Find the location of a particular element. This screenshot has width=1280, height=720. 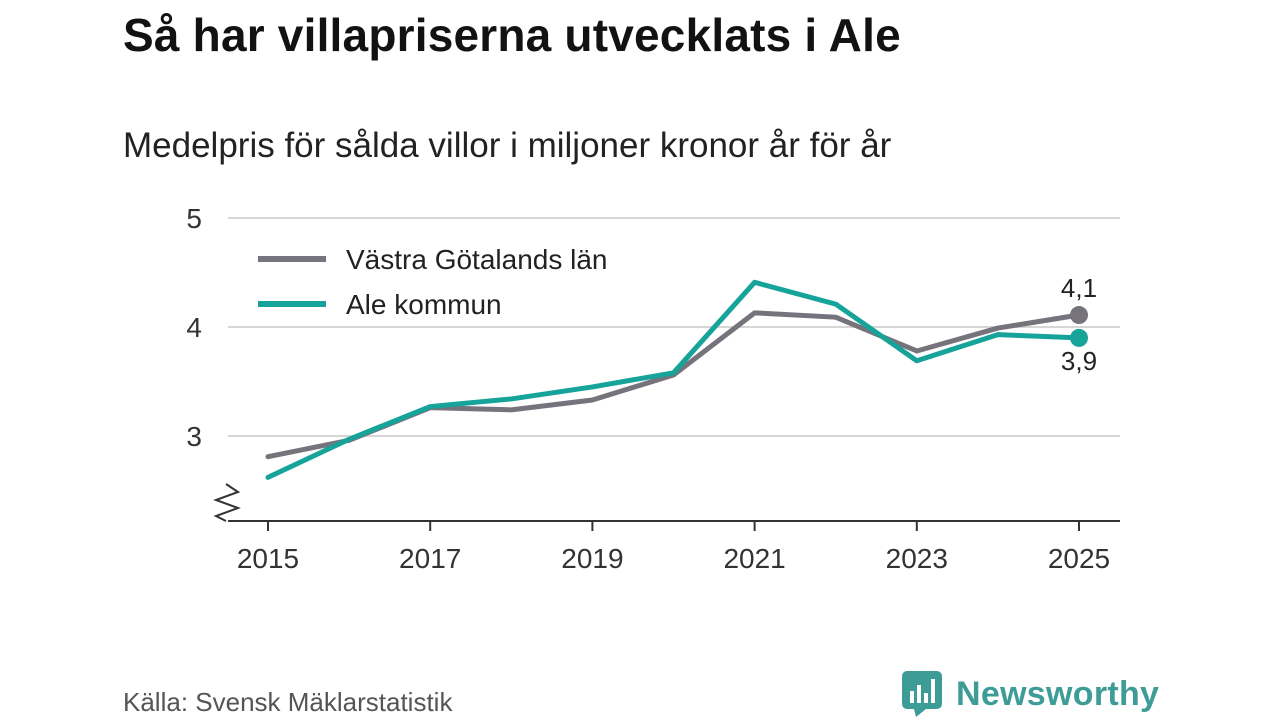

x-tick-label: 2019 is located at coordinates (592, 558).